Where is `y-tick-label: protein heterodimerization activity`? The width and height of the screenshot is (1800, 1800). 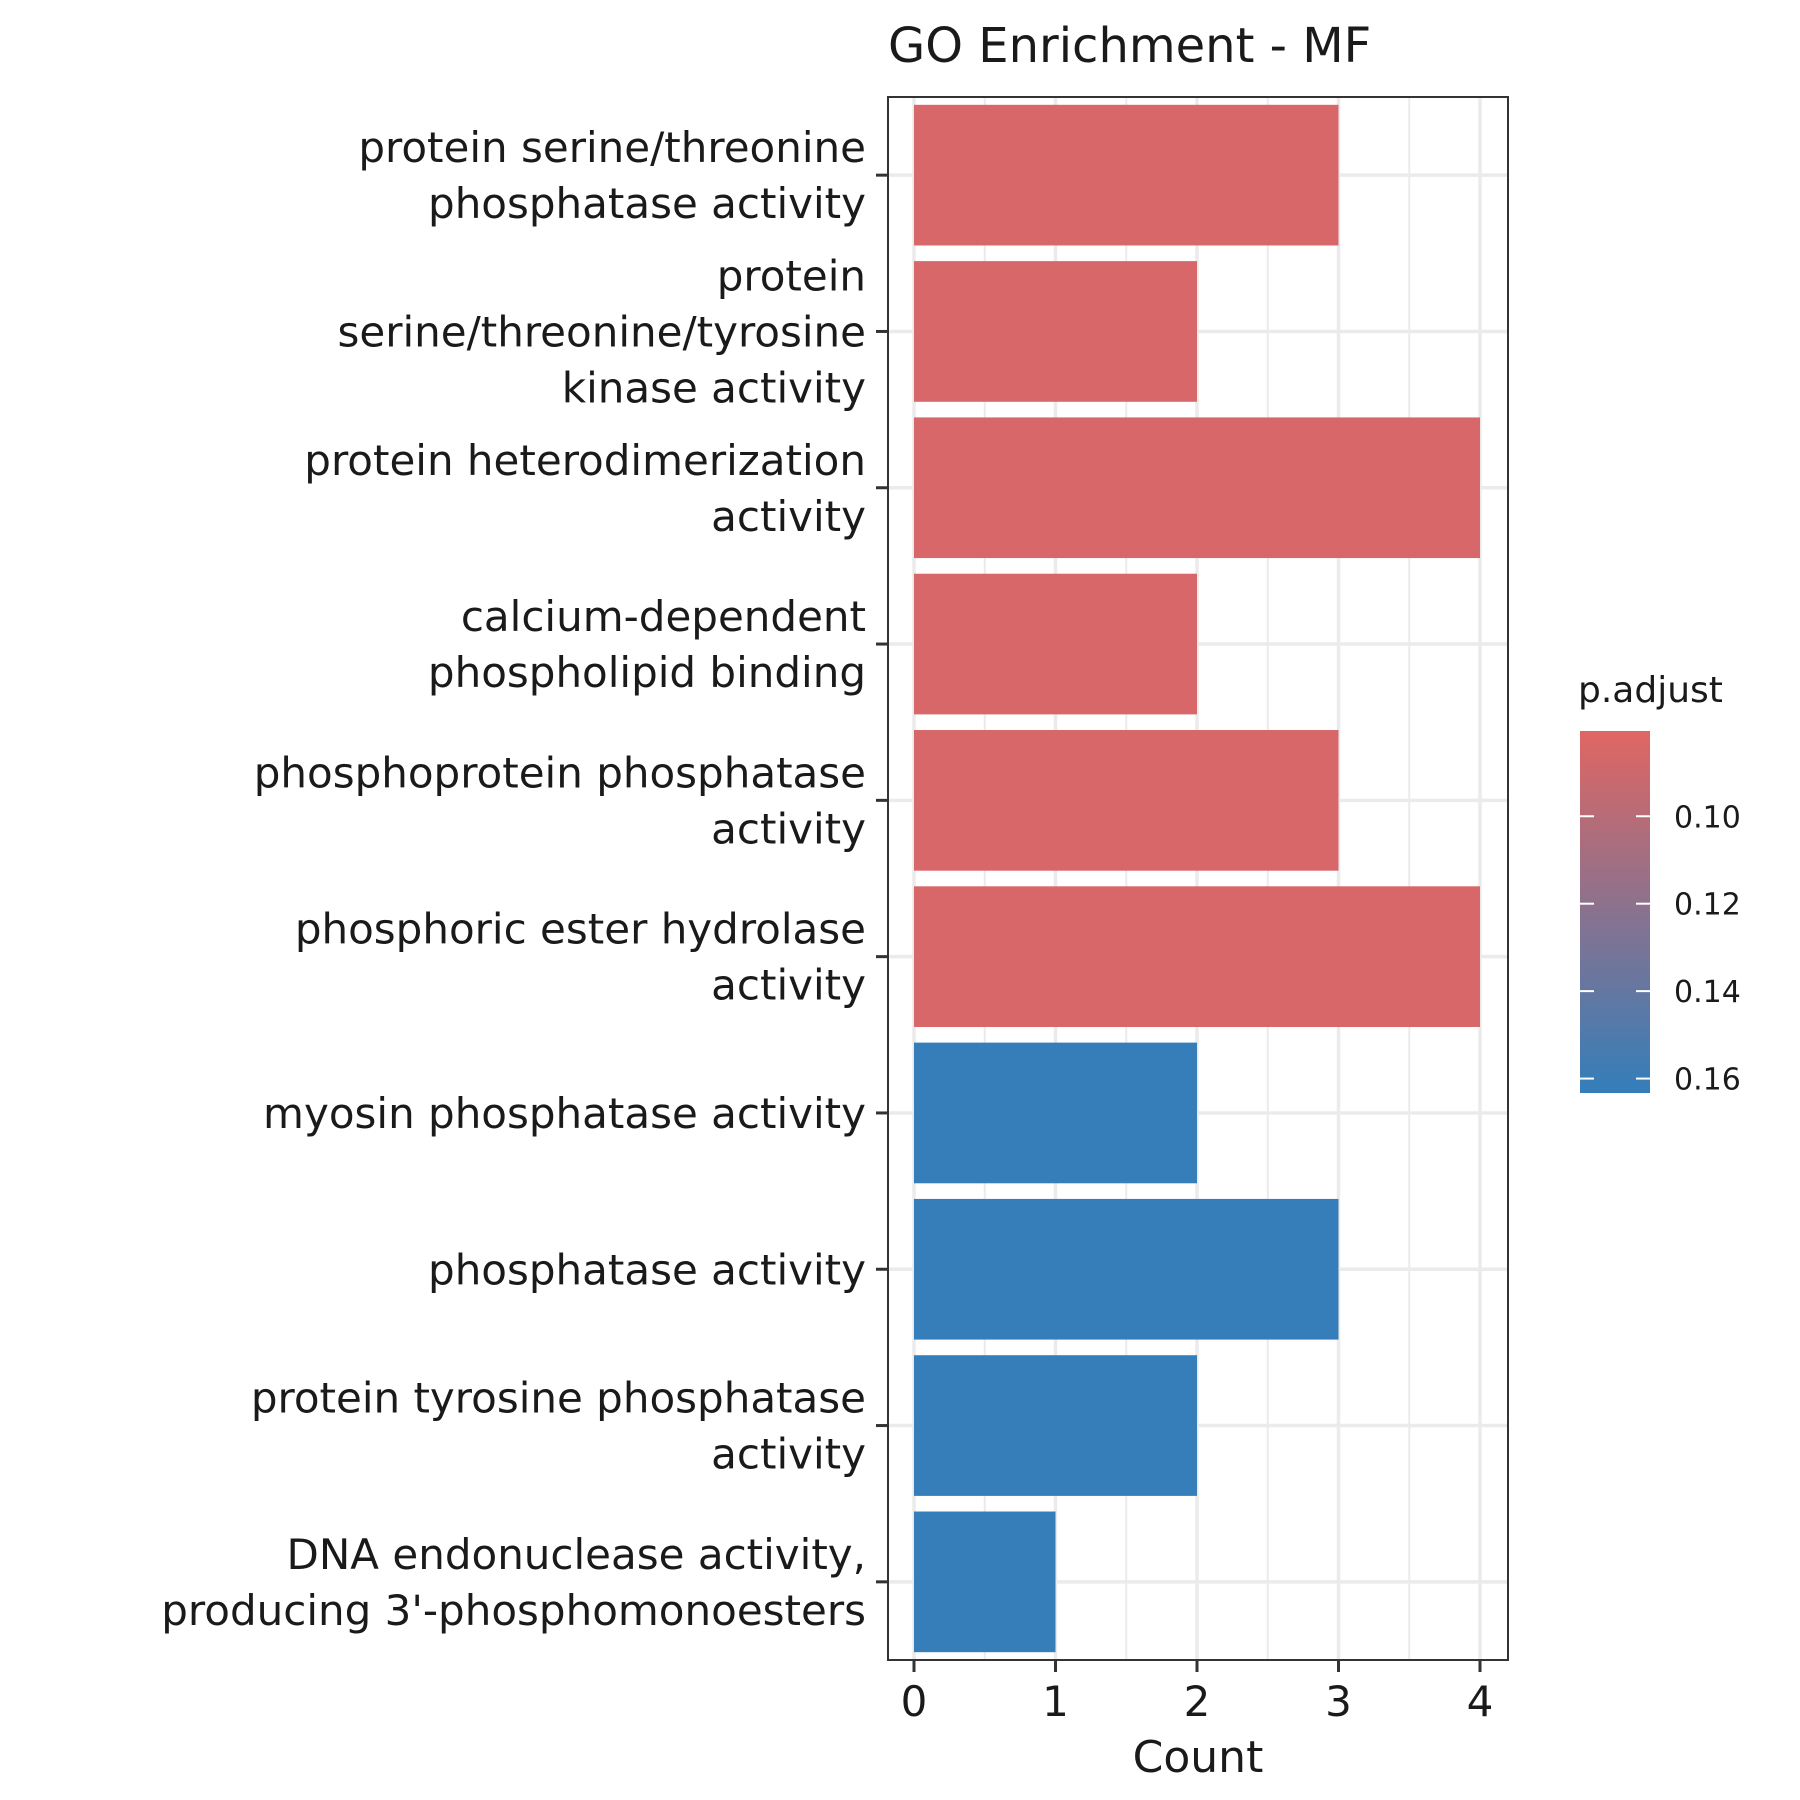
y-tick-label: protein heterodimerization activity is located at coordinates (585, 488).